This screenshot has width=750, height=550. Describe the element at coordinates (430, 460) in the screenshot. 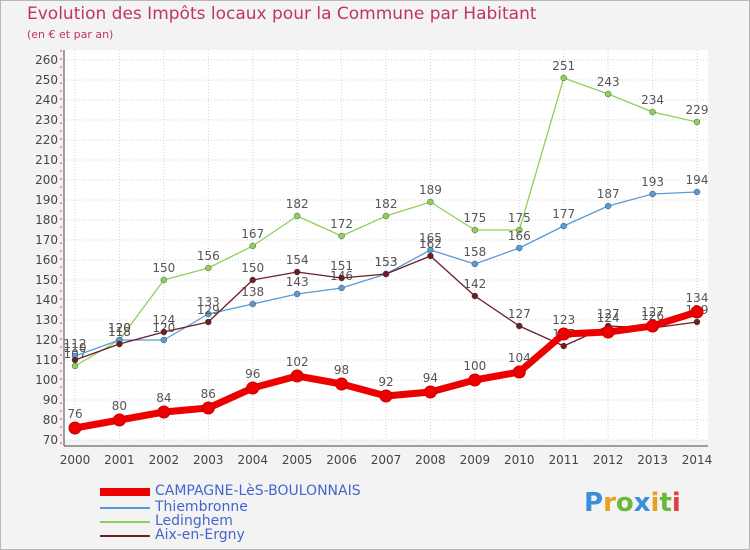

I see `x-tick-label: 2008` at that location.